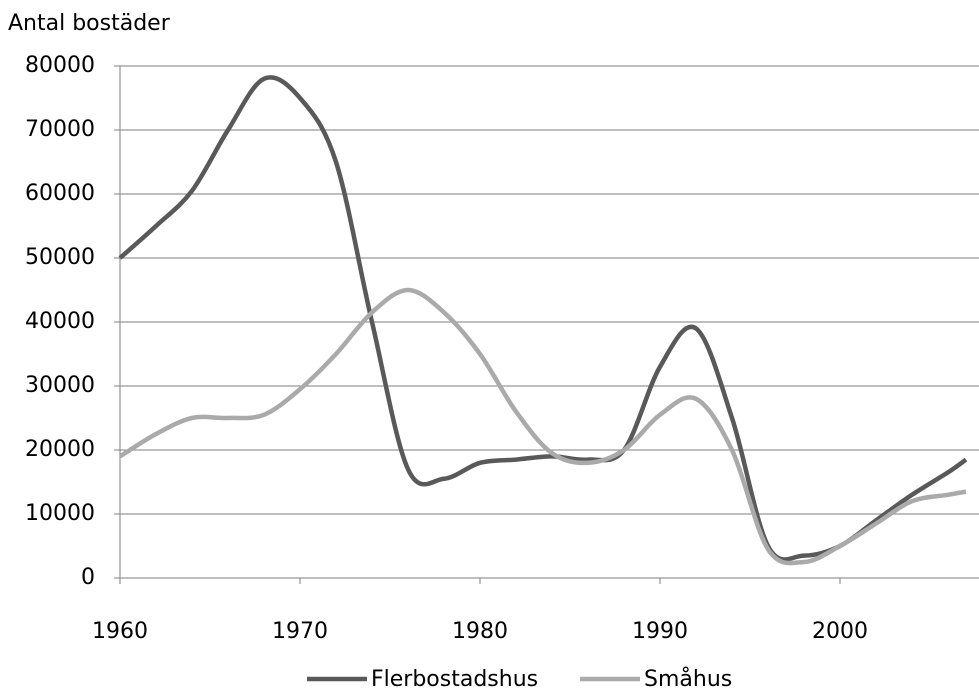 This screenshot has height=694, width=979. What do you see at coordinates (300, 631) in the screenshot?
I see `x-tick-label: 1970` at bounding box center [300, 631].